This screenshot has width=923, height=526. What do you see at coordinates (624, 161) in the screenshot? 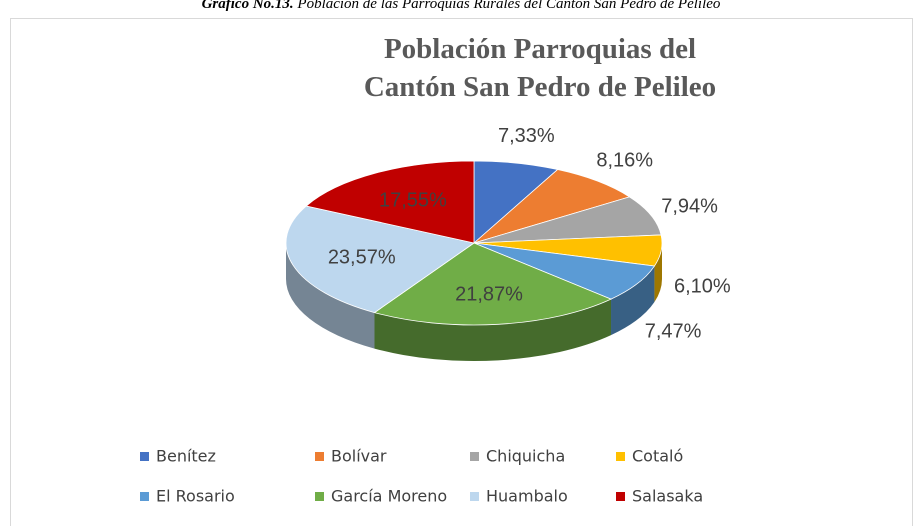
I see `data-label: 8,16%` at bounding box center [624, 161].